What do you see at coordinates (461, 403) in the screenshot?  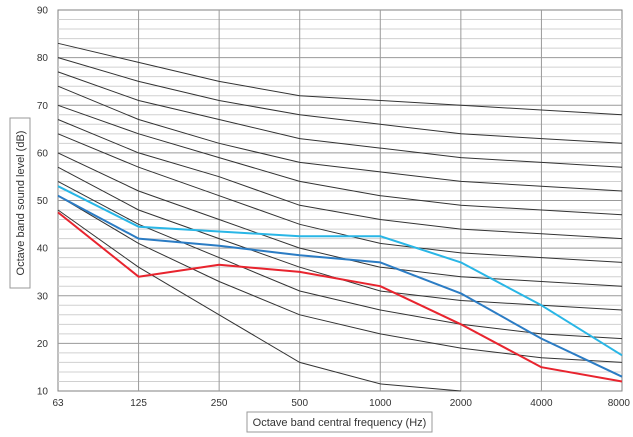 I see `x-tick-label: 2000` at bounding box center [461, 403].